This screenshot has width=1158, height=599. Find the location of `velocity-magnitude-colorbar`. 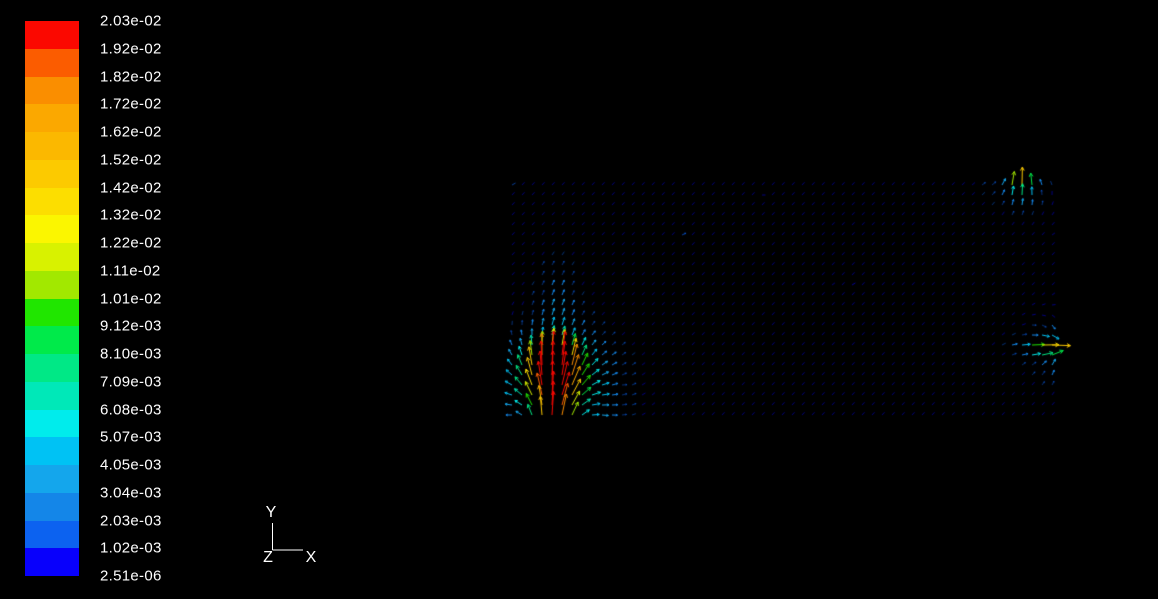

velocity-magnitude-colorbar is located at coordinates (52, 298).